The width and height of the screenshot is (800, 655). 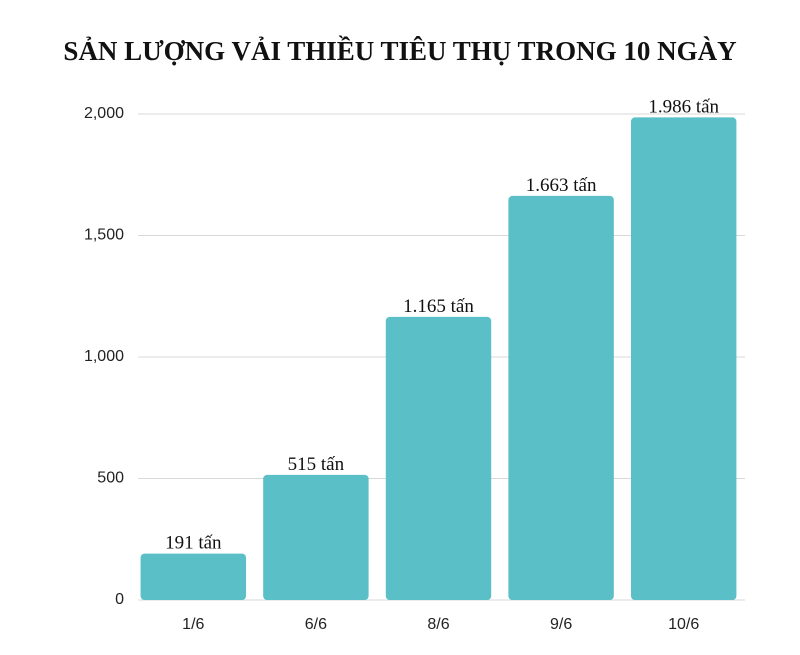 I want to click on value-label: 191 tấn, so click(x=193, y=543).